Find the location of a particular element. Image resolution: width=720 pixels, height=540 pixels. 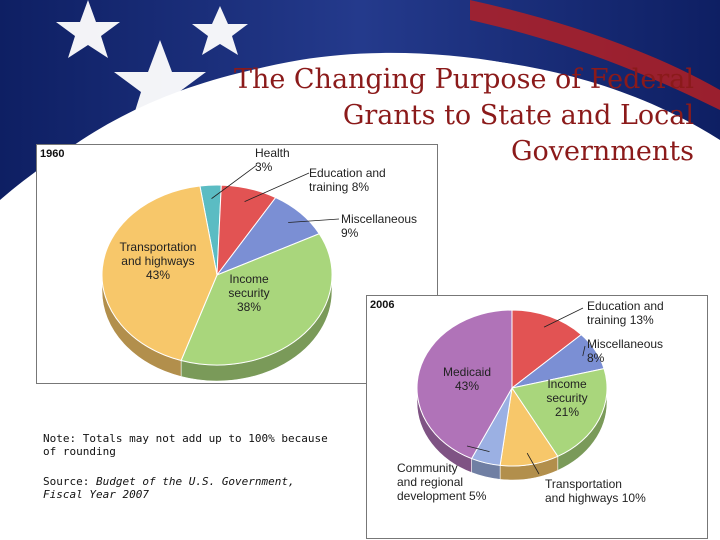

slice-label-1: Miscellaneous 8% is located at coordinates (625, 351).